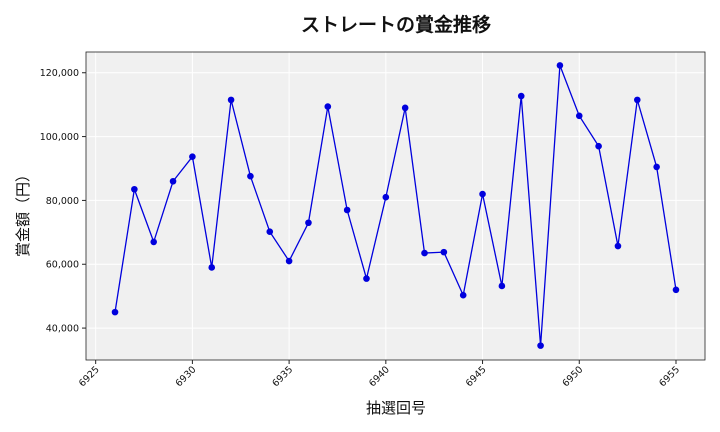 This screenshot has width=720, height=432. What do you see at coordinates (62, 265) in the screenshot?
I see `y-tick-label-1: 60,000` at bounding box center [62, 265].